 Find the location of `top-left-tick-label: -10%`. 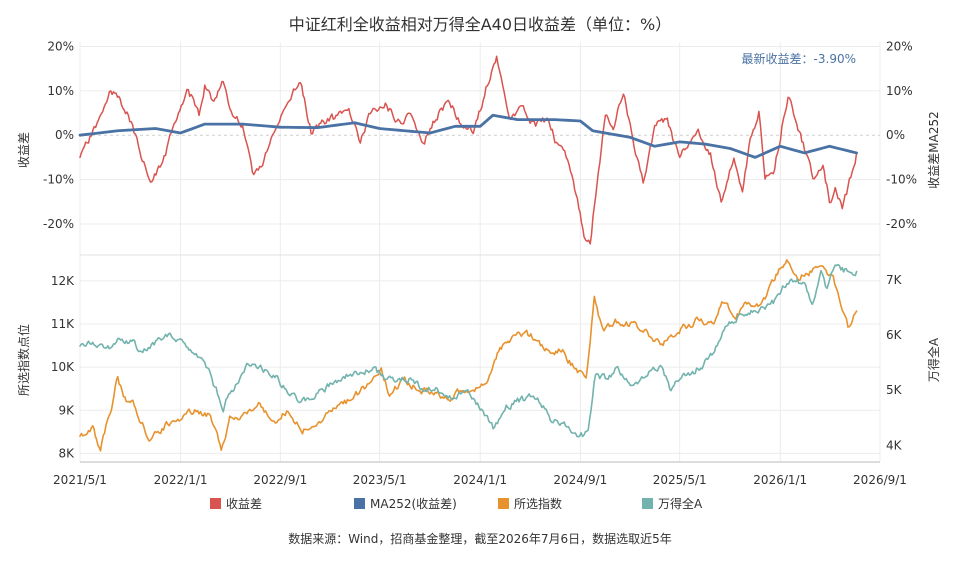

top-left-tick-label: -10% is located at coordinates (58, 180).